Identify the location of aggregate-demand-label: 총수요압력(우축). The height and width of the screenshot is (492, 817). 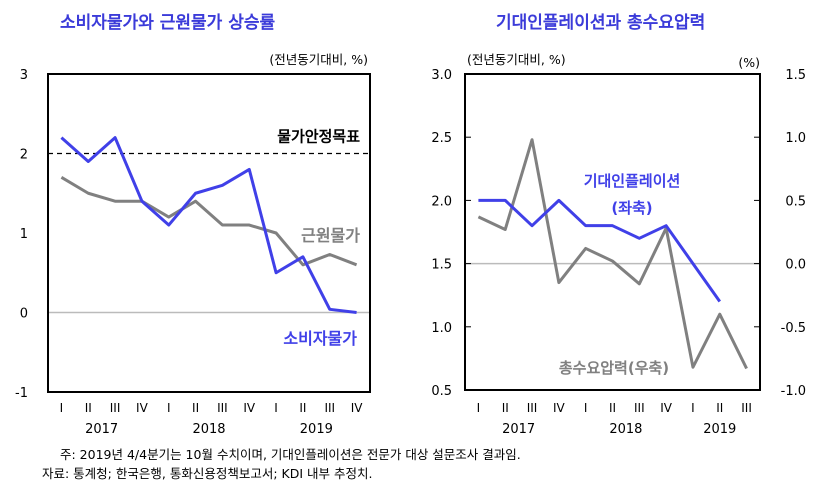
(614, 368).